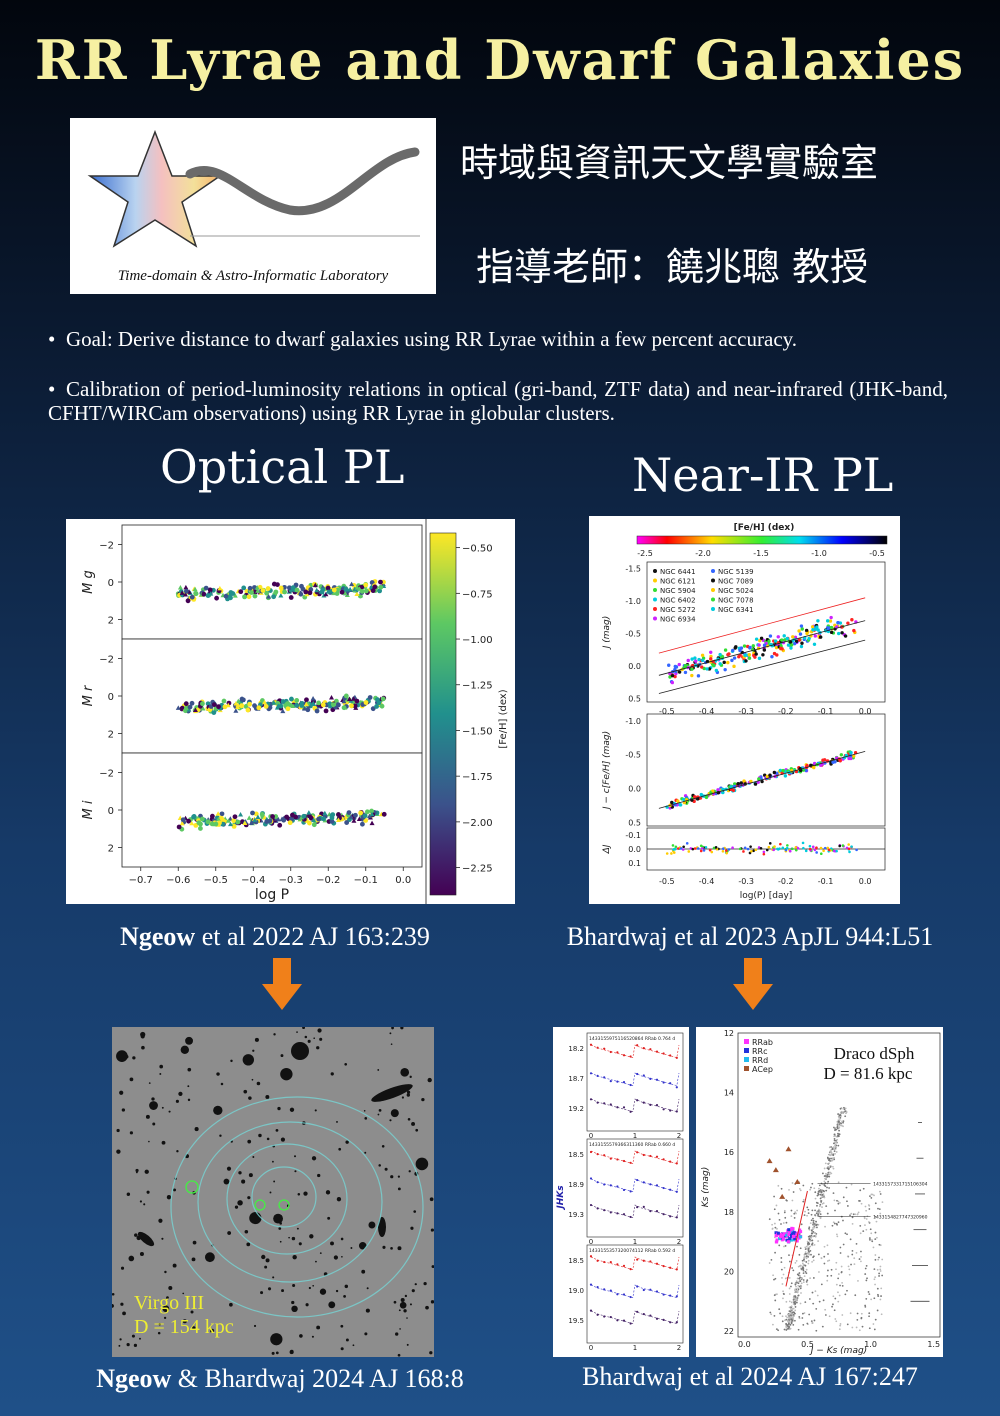 The image size is (1000, 1416). What do you see at coordinates (216, 880) in the screenshot?
I see `optical-xtick-label: −0.5` at bounding box center [216, 880].